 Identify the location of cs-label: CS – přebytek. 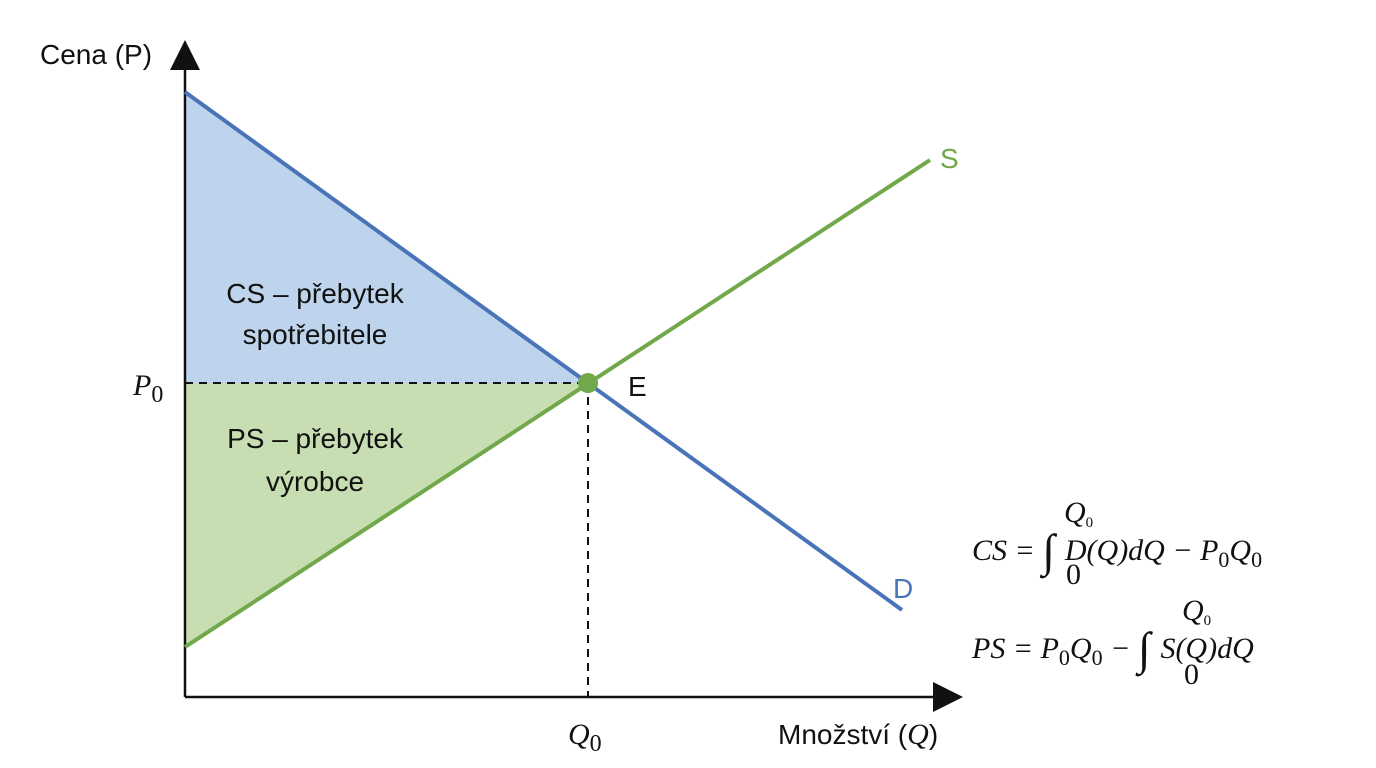
(315, 293).